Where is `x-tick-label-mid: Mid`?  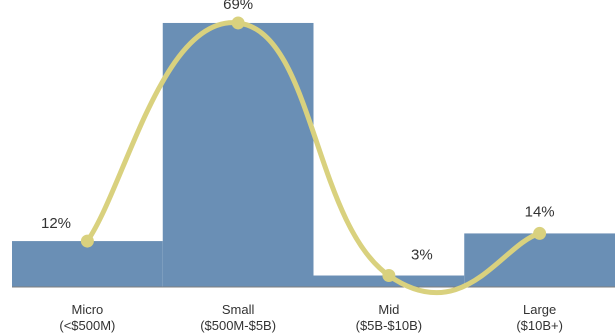
x-tick-label-mid: Mid is located at coordinates (388, 309).